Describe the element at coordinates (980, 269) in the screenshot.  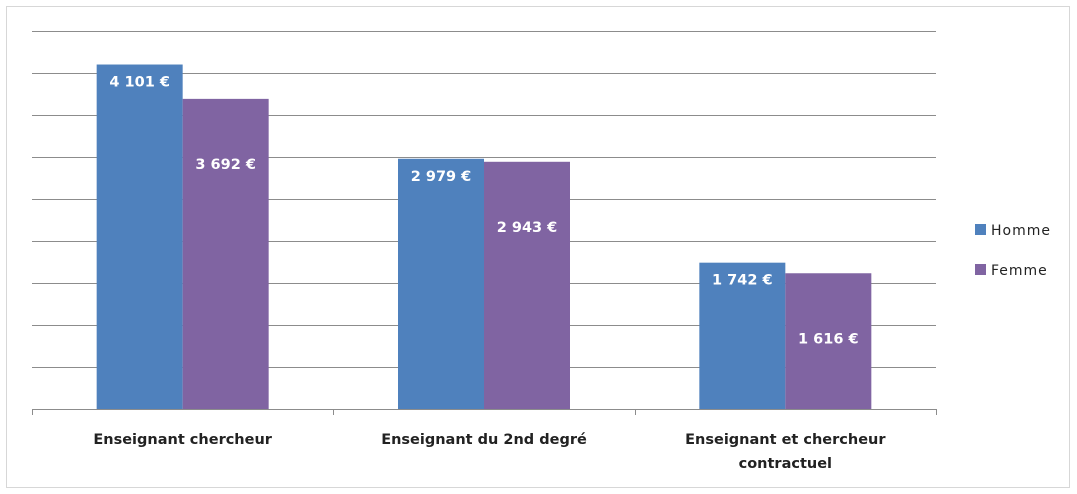
I see `legend-swatch-femme` at that location.